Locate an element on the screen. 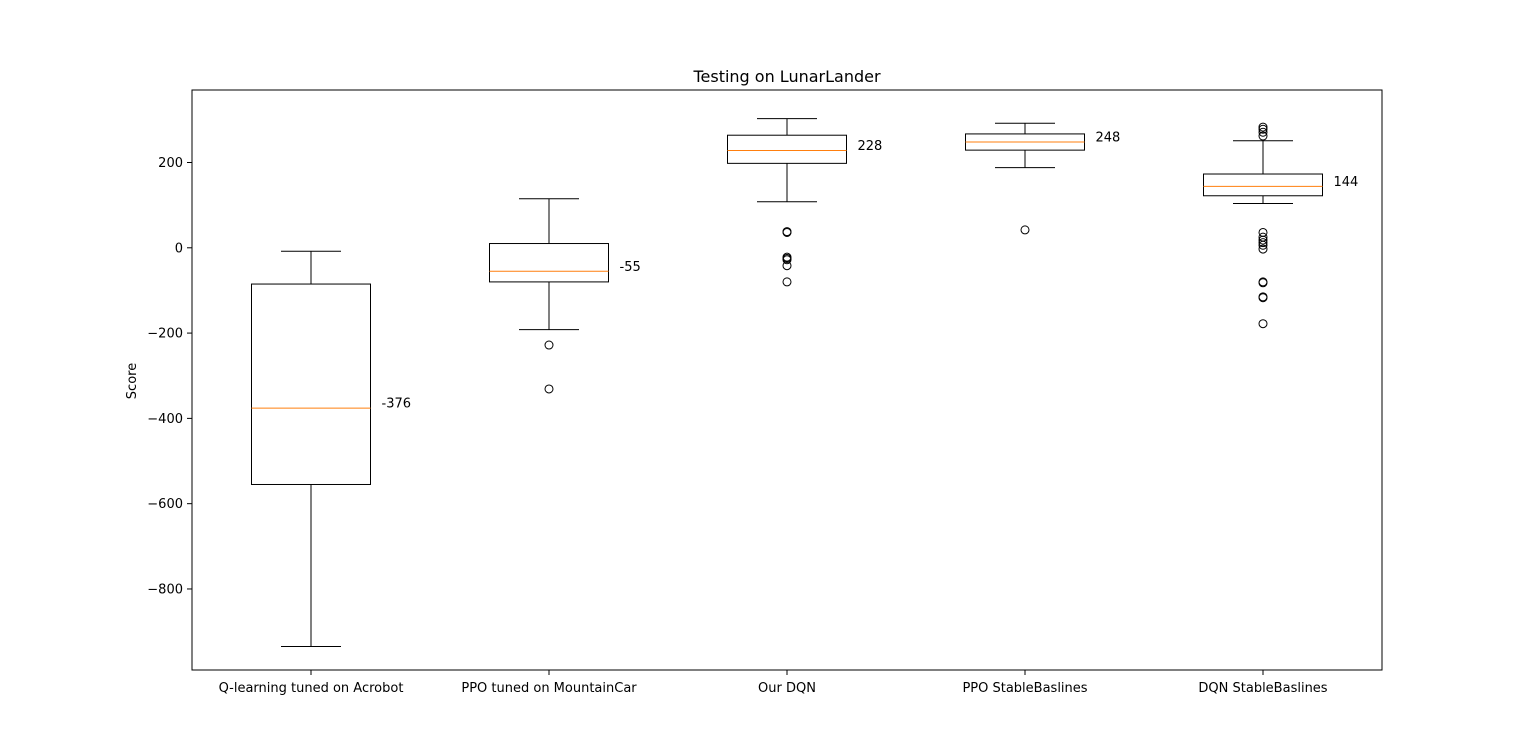 The image size is (1536, 754). median-label: -55 is located at coordinates (630, 267).